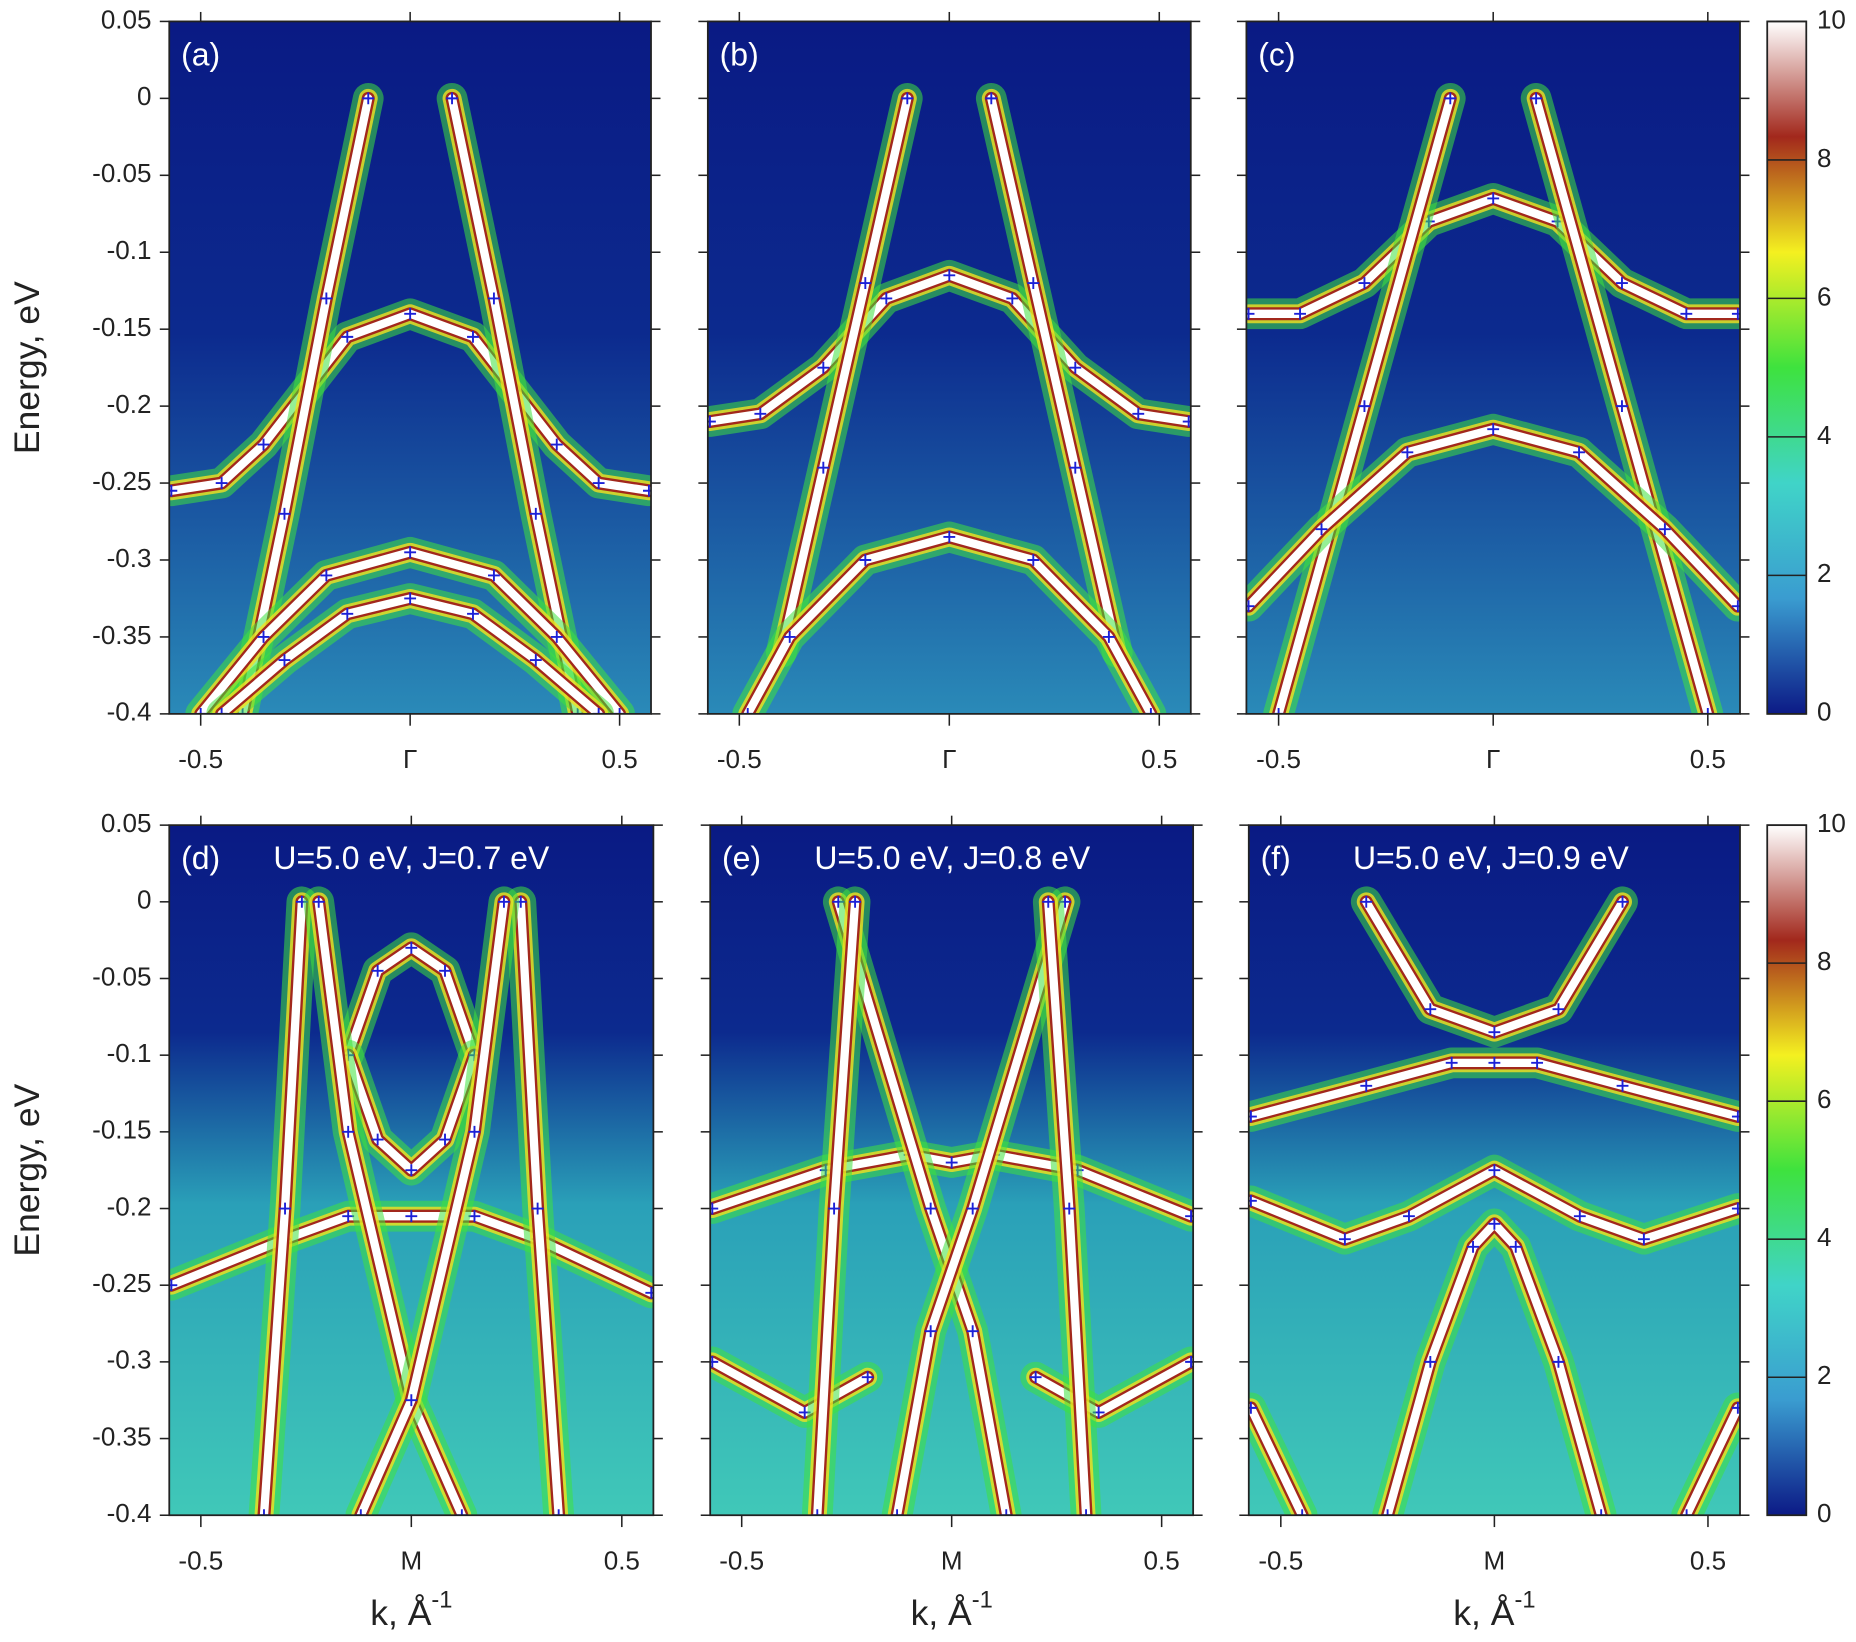 The width and height of the screenshot is (1856, 1642). Describe the element at coordinates (121, 635) in the screenshot. I see `y-tick-label: -0.35` at that location.